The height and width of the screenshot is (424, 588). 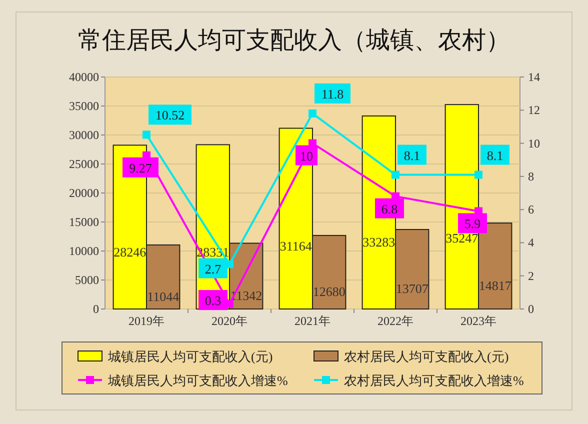 What do you see at coordinates (534, 110) in the screenshot?
I see `y2-tick-label: 12` at bounding box center [534, 110].